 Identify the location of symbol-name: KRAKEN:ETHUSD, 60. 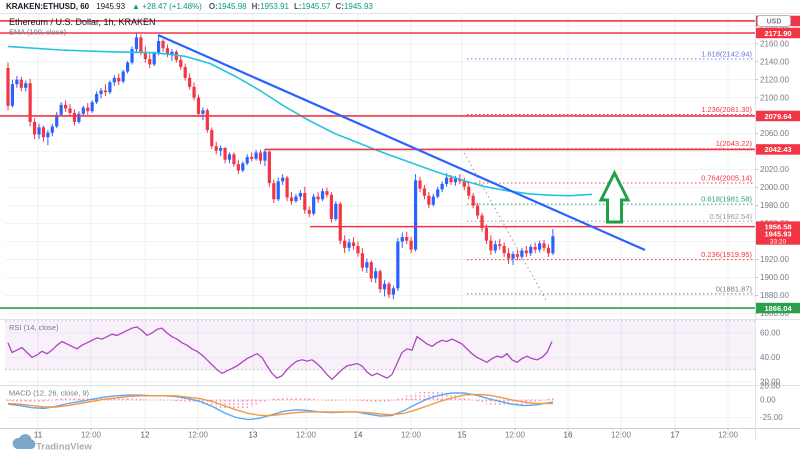
(48, 6).